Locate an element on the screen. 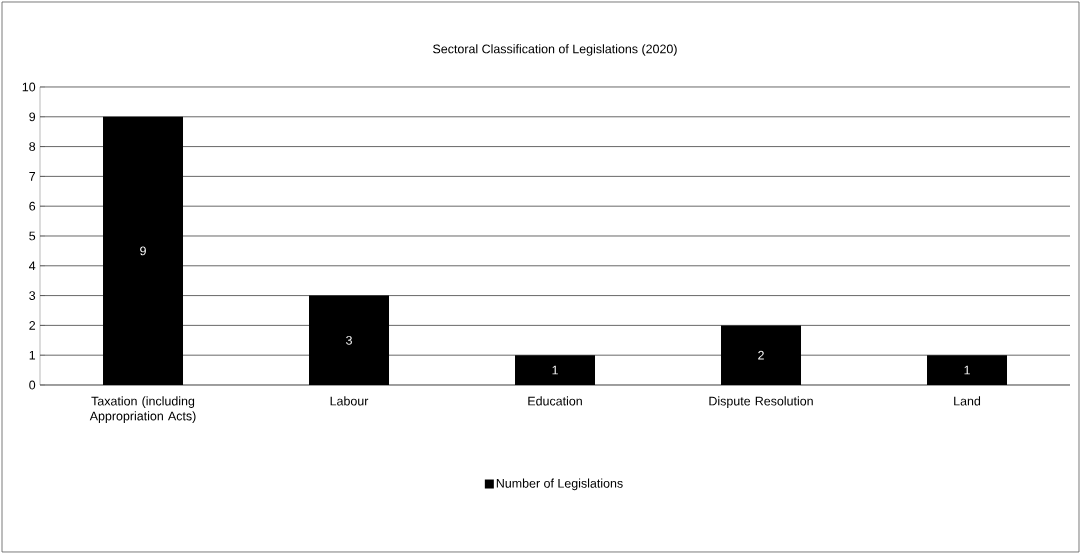 The height and width of the screenshot is (554, 1081). y-tick-label: 2 is located at coordinates (32, 325).